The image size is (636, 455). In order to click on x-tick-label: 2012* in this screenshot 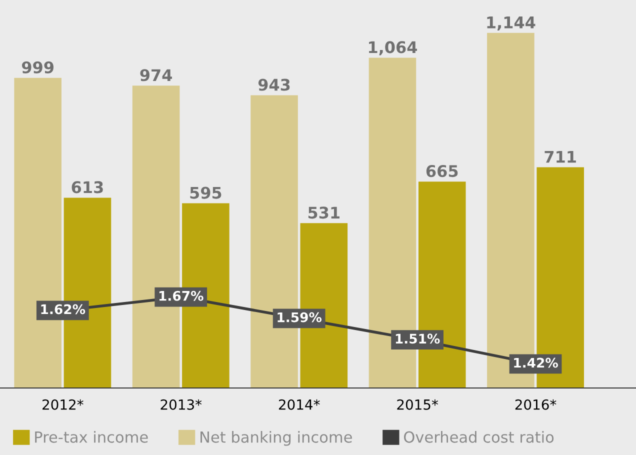, I will do `click(63, 404)`.